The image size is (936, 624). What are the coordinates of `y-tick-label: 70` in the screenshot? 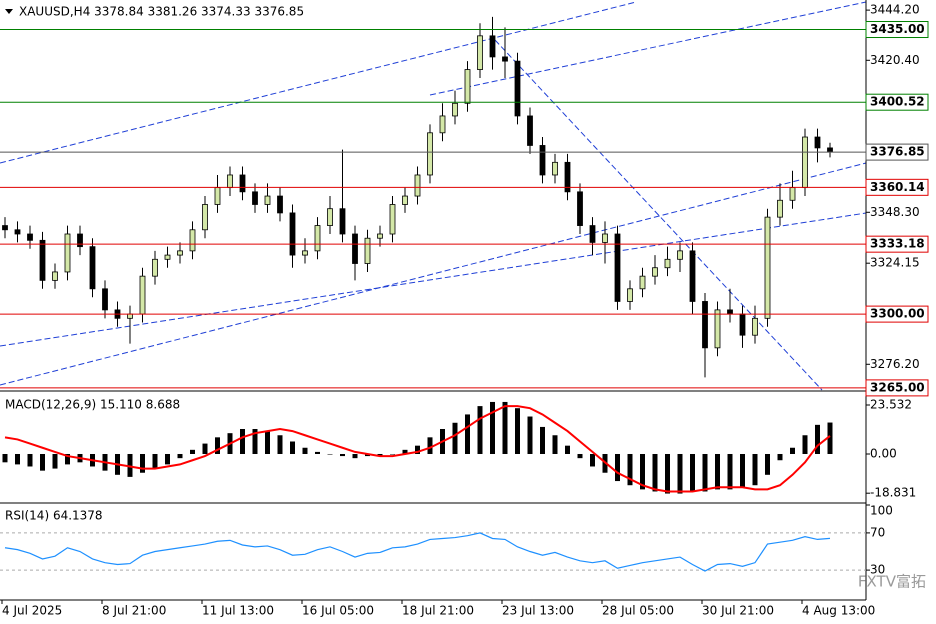 It's located at (877, 532).